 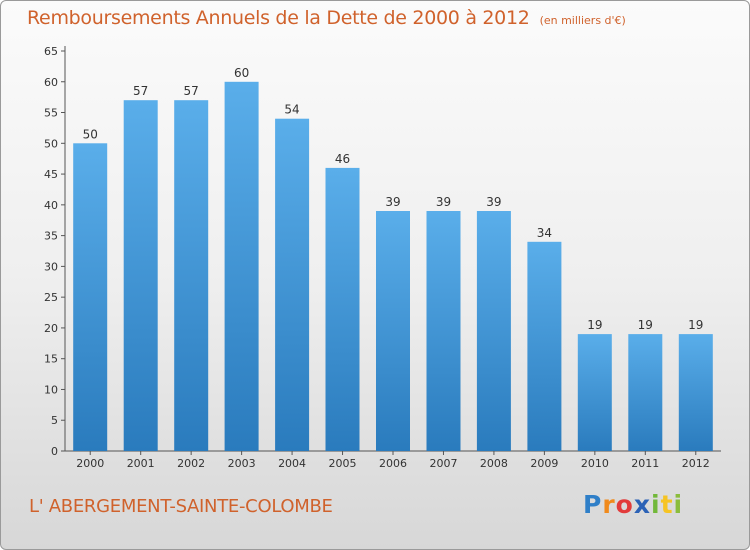 I want to click on y-tick-label: 50, so click(x=51, y=143).